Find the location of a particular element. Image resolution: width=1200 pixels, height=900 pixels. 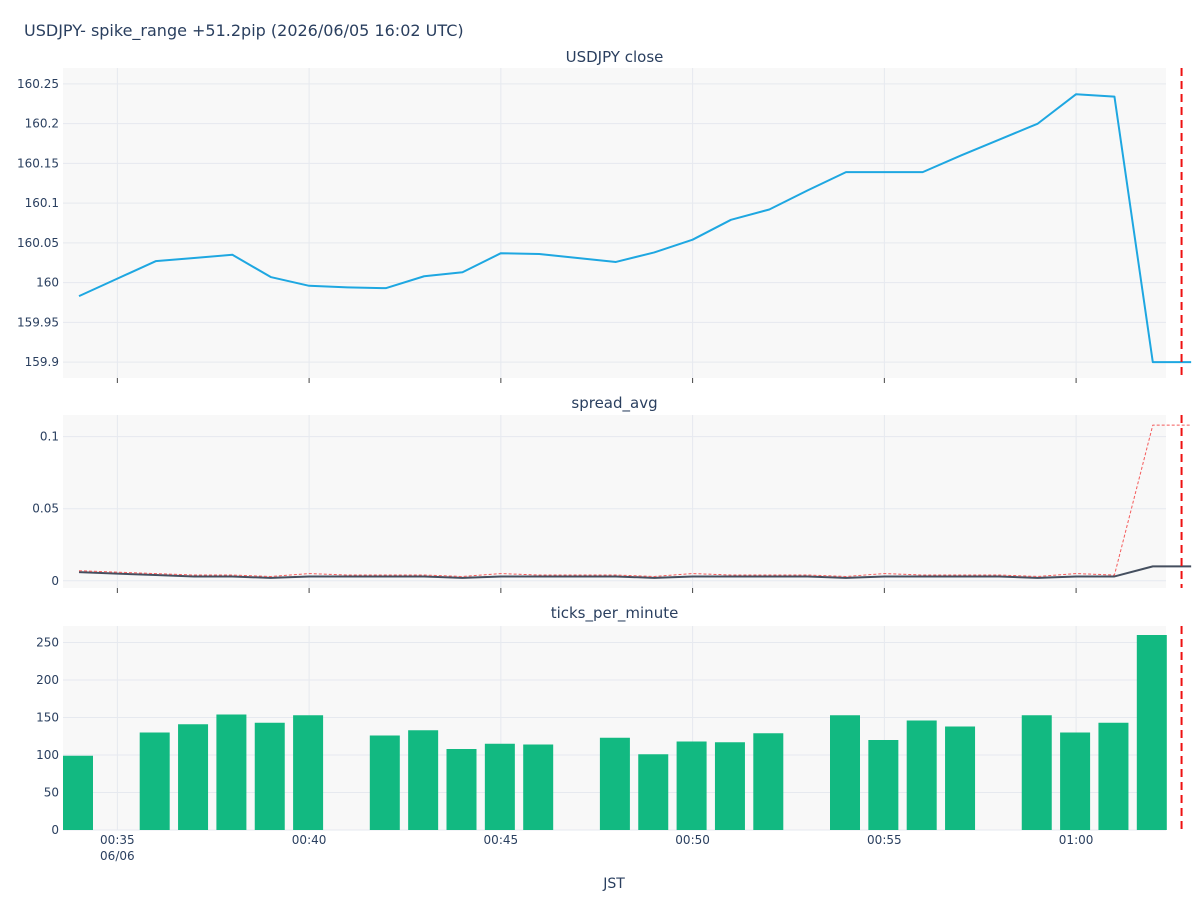

x-tick-label: 00:40 is located at coordinates (309, 840).